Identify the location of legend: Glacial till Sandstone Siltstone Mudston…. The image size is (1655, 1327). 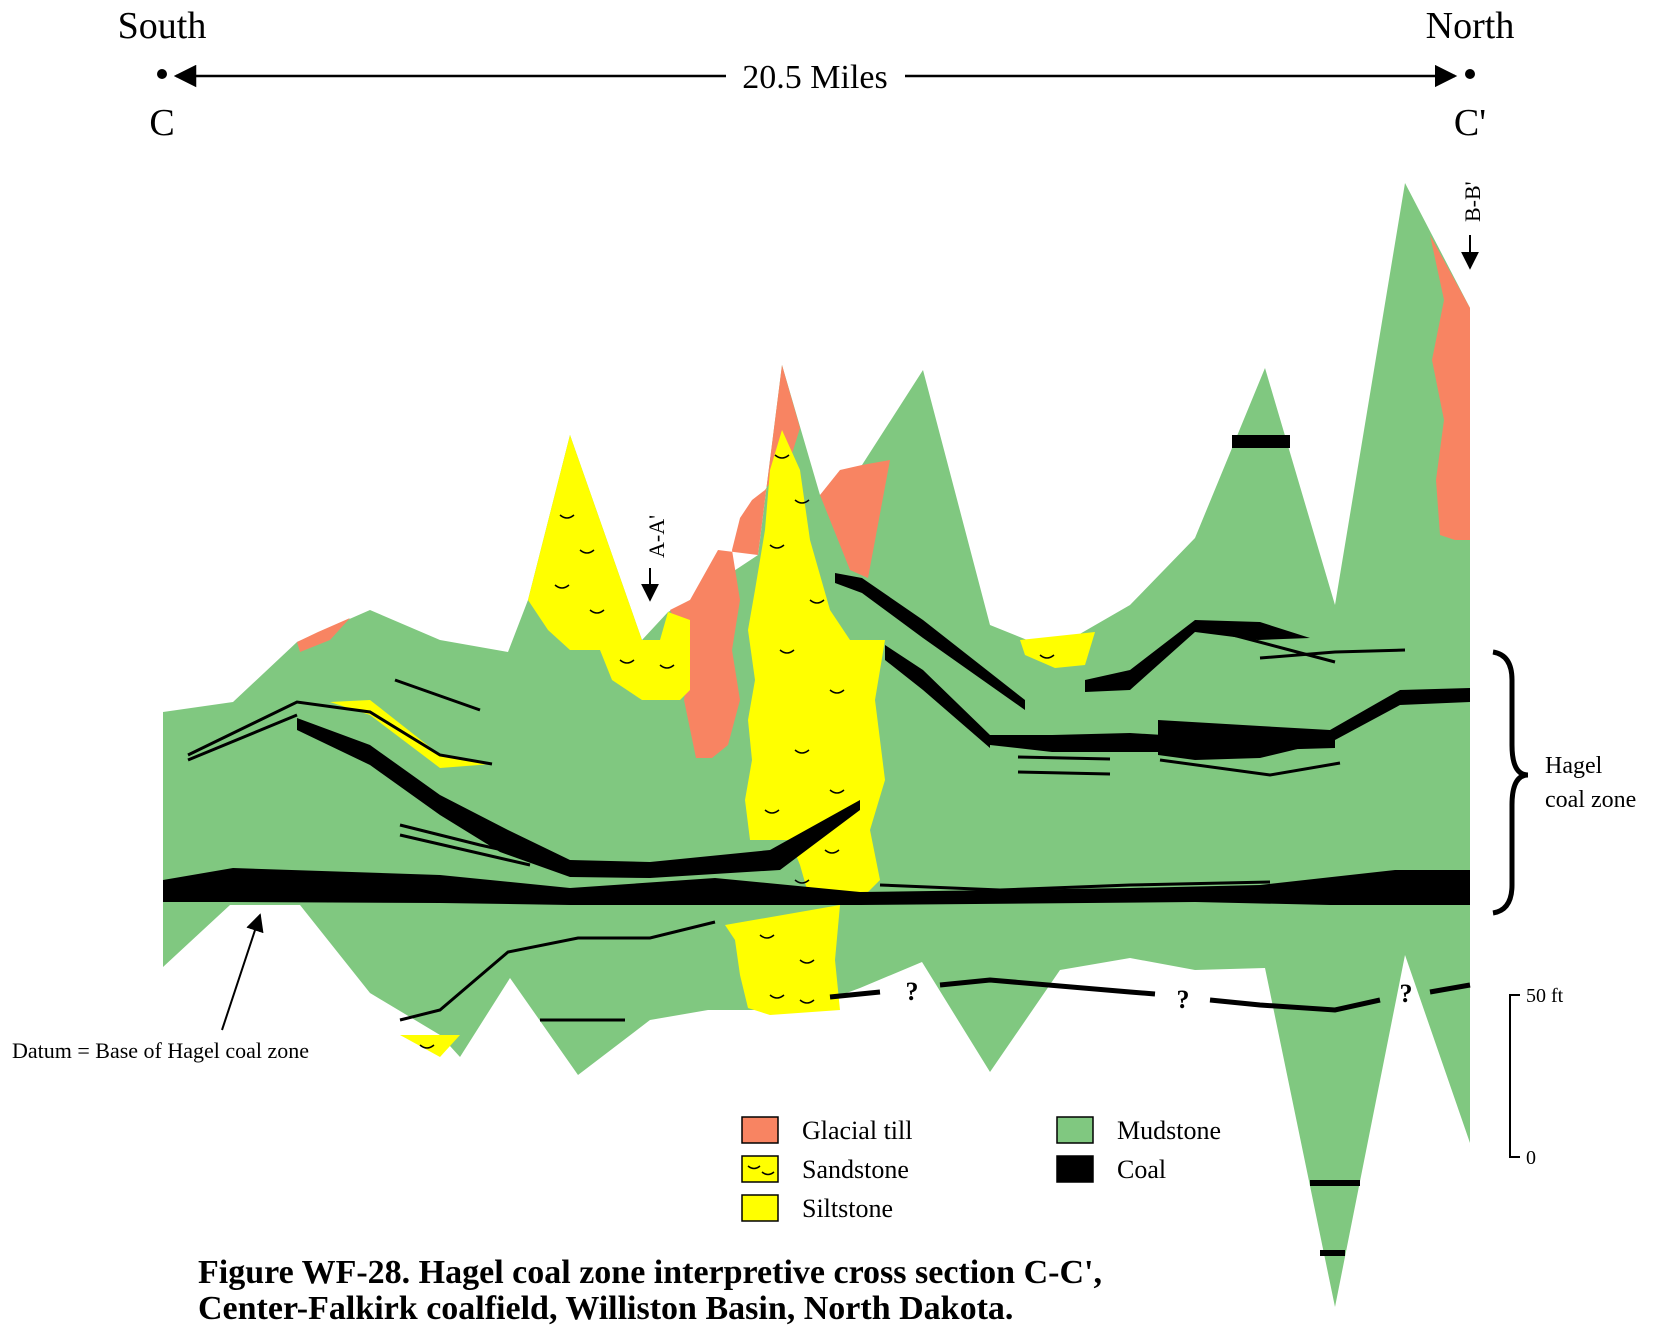
(981, 1169).